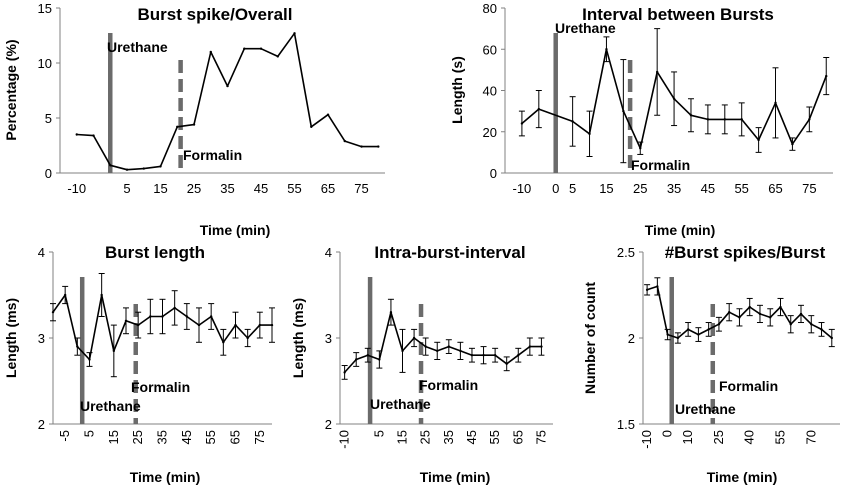 Image resolution: width=850 pixels, height=490 pixels. I want to click on x-tick-label: 0, so click(555, 188).